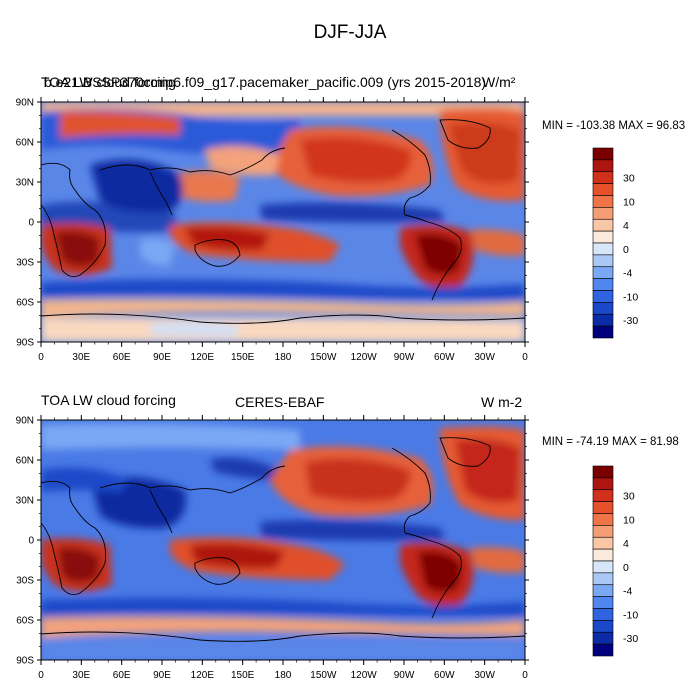 This screenshot has width=700, height=700. What do you see at coordinates (630, 297) in the screenshot?
I see `colorbar-1-label: -10` at bounding box center [630, 297].